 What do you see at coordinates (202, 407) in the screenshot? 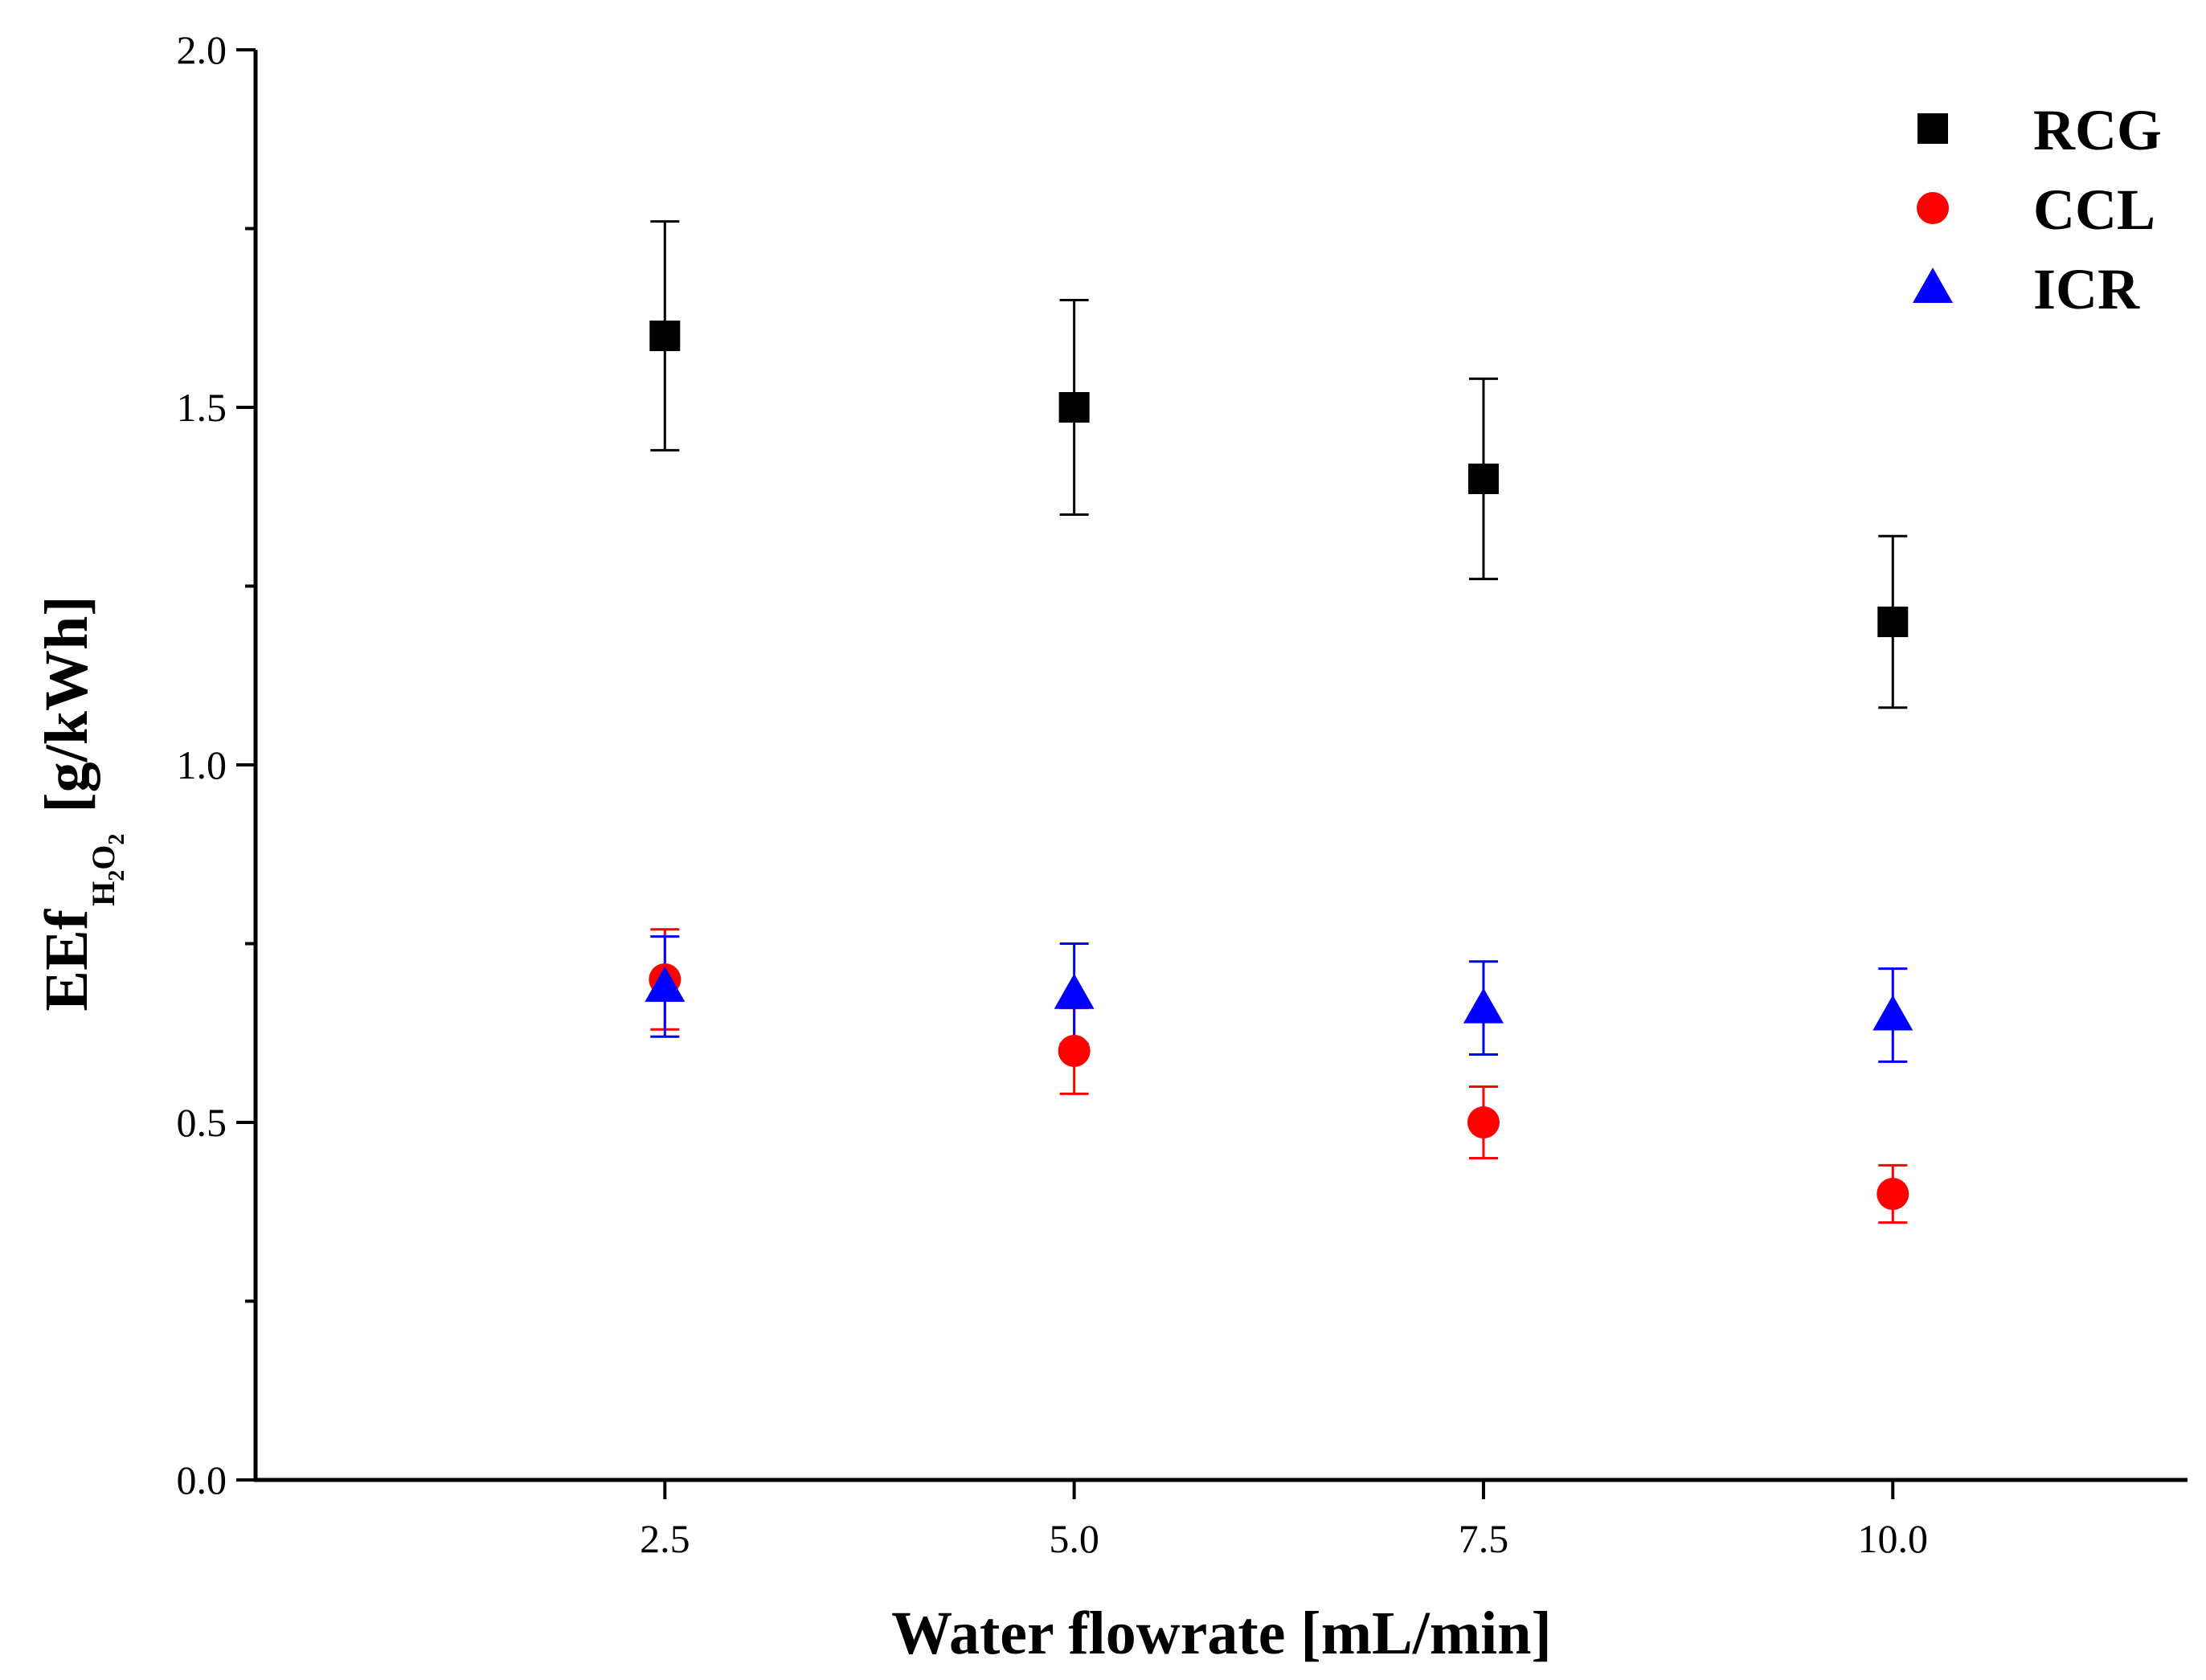
I see `y-tick-label: 1.5` at bounding box center [202, 407].